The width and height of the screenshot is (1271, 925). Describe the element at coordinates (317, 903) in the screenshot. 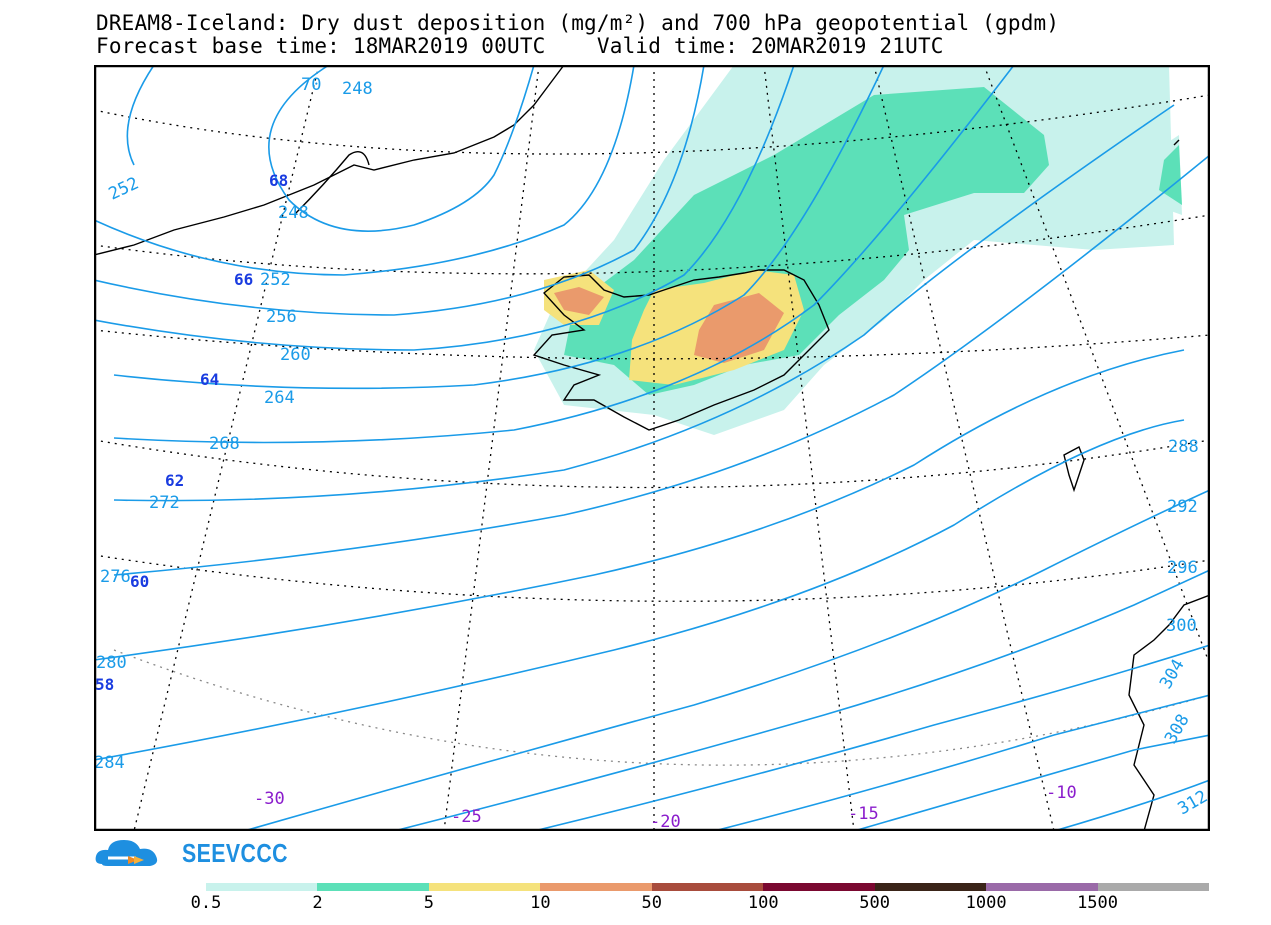

I see `colorbar-label: 2` at that location.